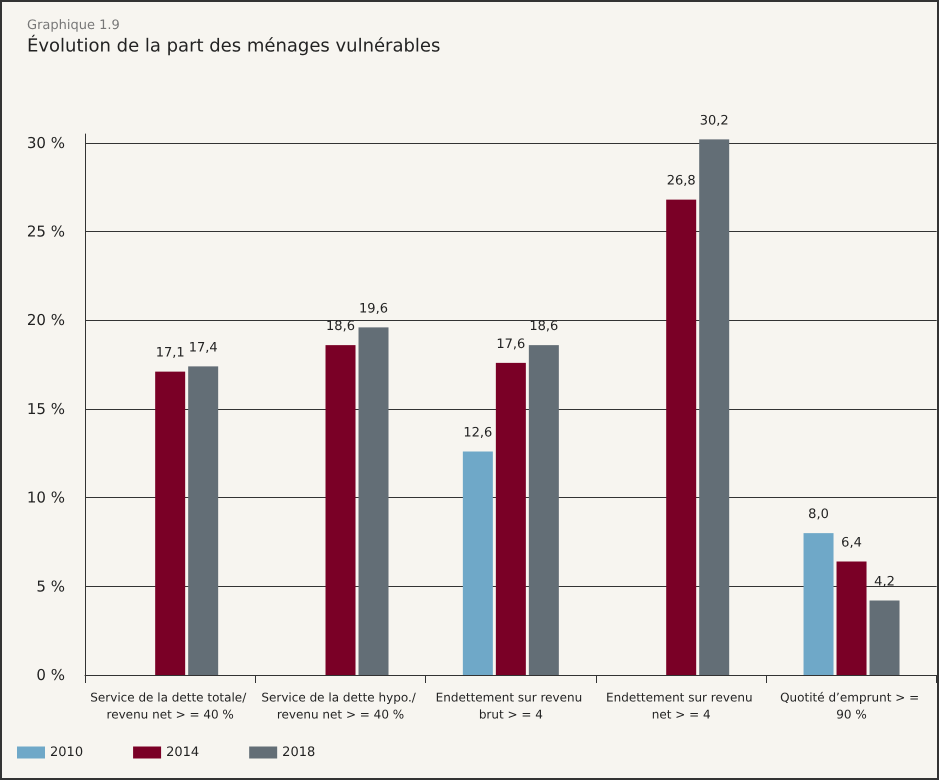 This screenshot has height=780, width=939. I want to click on y-tick-label: 15 %, so click(45, 409).